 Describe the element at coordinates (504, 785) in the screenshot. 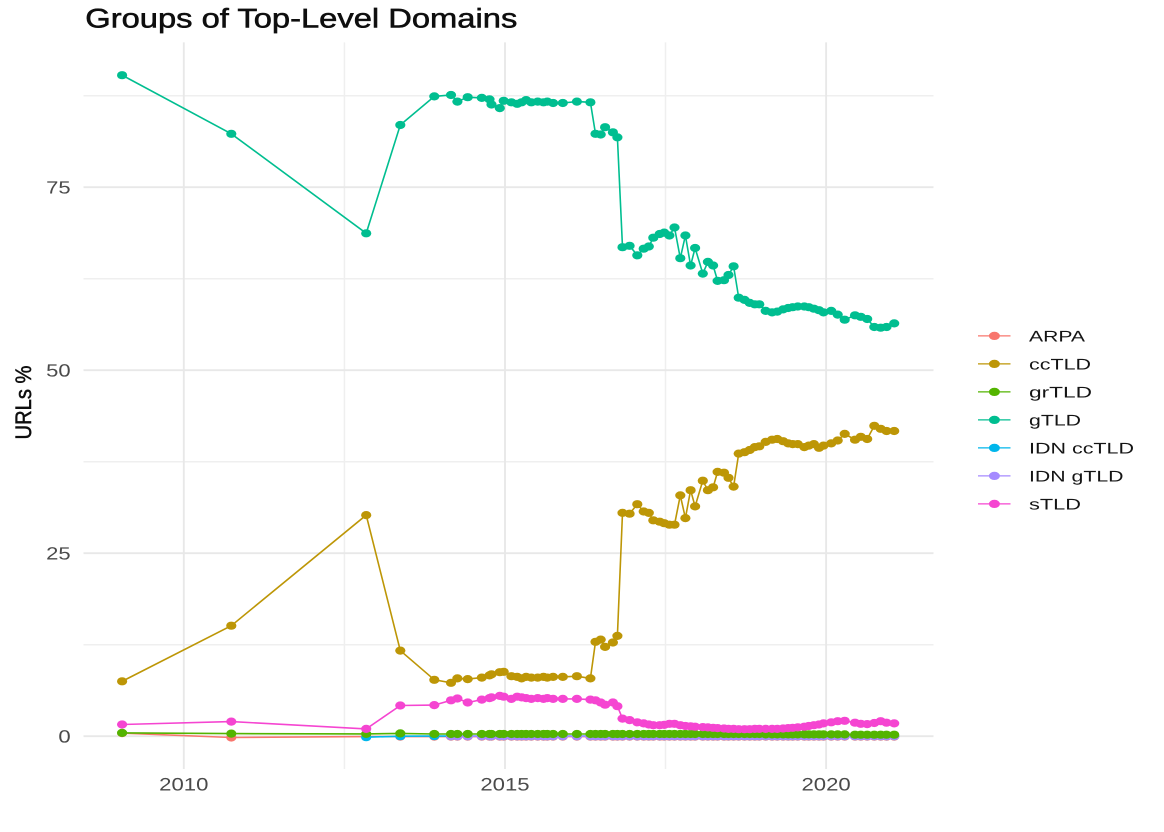

I see `svg-text: 2015` at that location.